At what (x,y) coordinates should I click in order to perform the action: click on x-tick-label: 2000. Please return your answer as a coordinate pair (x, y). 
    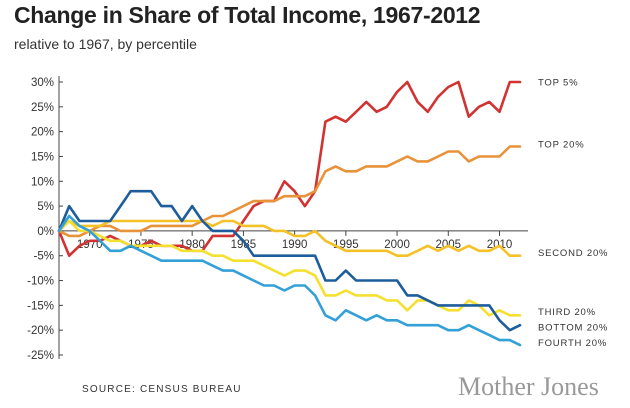
    Looking at the image, I should click on (397, 245).